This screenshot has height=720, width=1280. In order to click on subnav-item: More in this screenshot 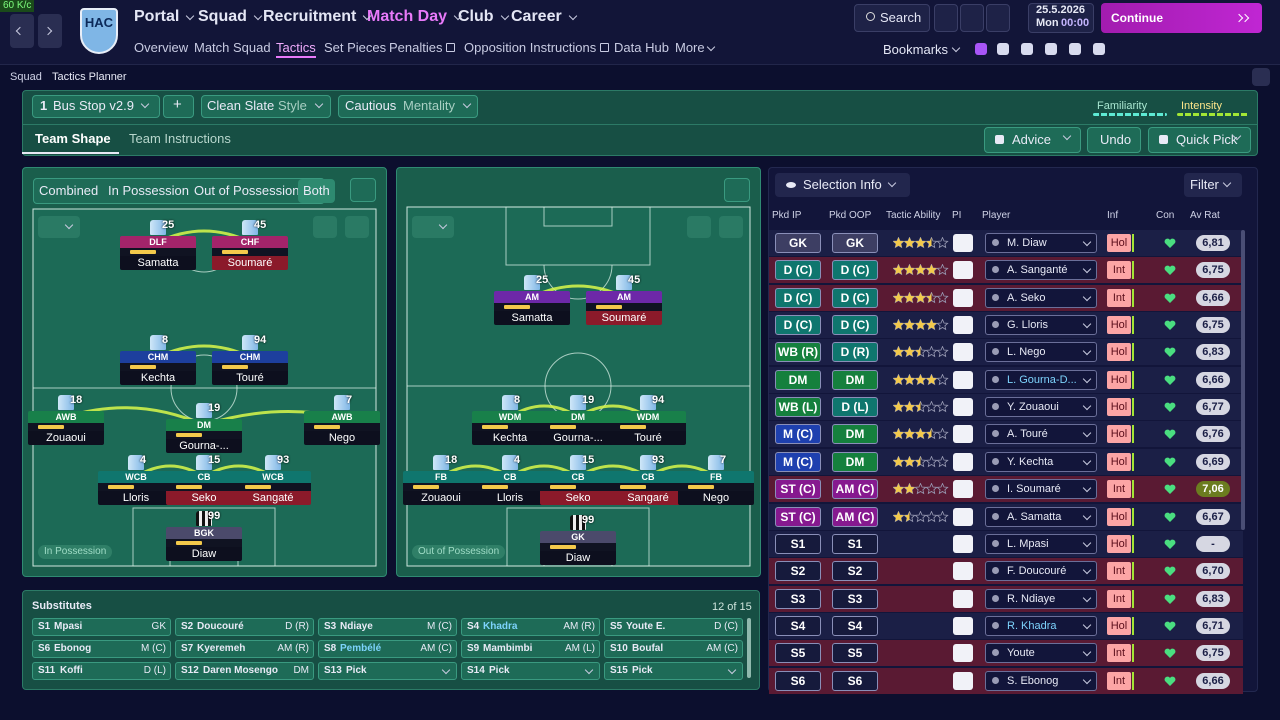, I will do `click(690, 47)`.